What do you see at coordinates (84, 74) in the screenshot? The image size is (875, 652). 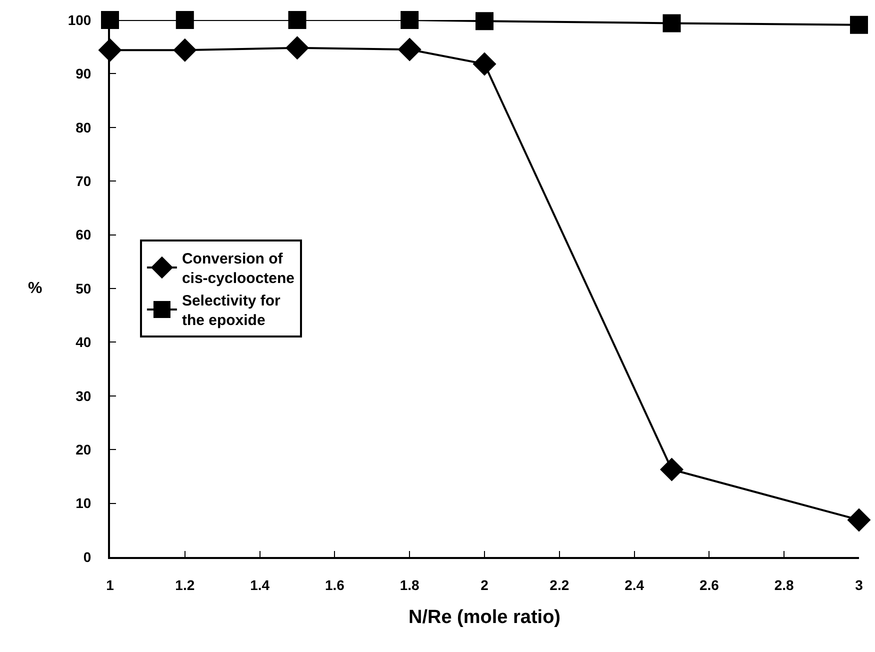 I see `y-tick-label: 90` at bounding box center [84, 74].